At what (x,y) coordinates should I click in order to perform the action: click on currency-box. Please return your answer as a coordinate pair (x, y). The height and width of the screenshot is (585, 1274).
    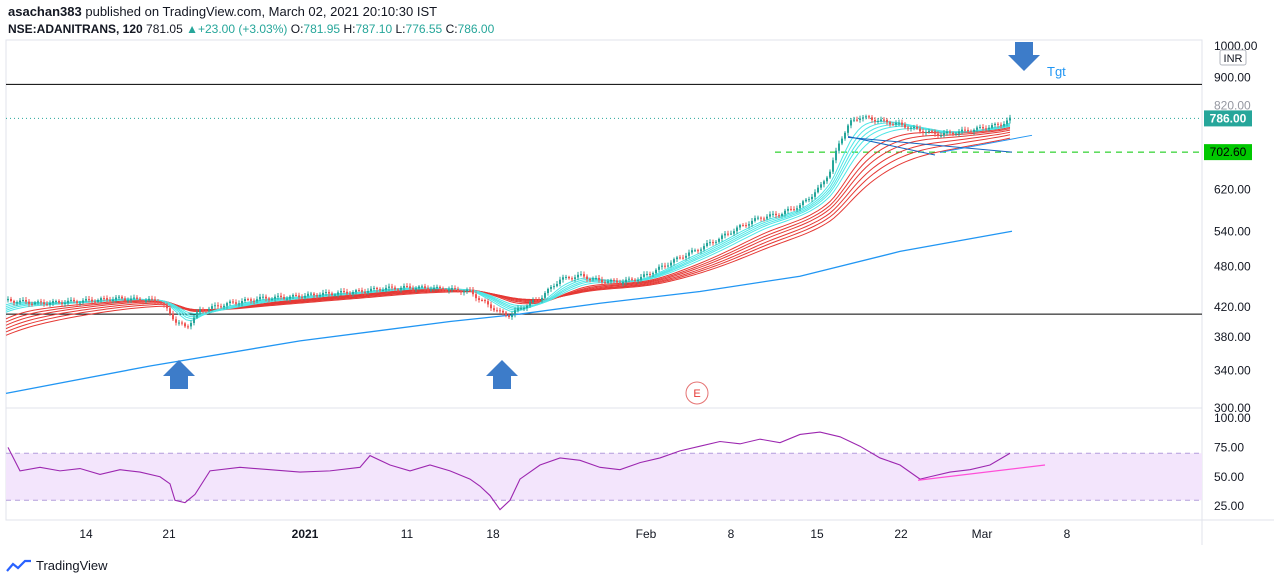
    Looking at the image, I should click on (1233, 57).